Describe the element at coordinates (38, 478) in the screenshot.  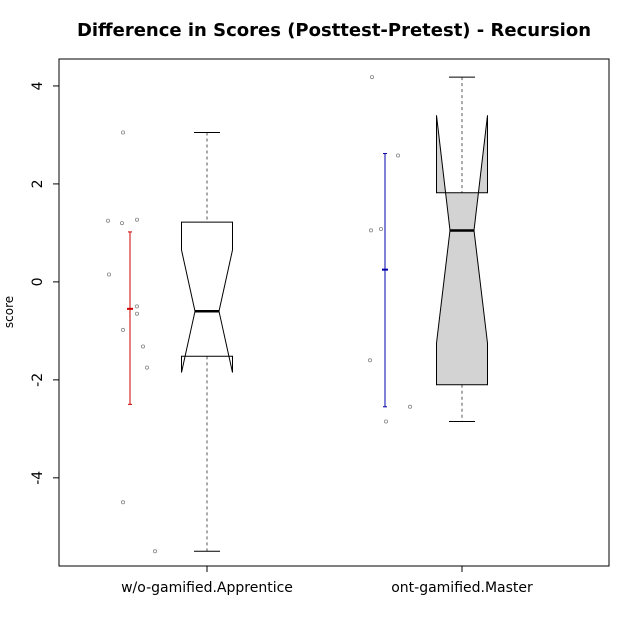
I see `y-tick-label: -4` at that location.